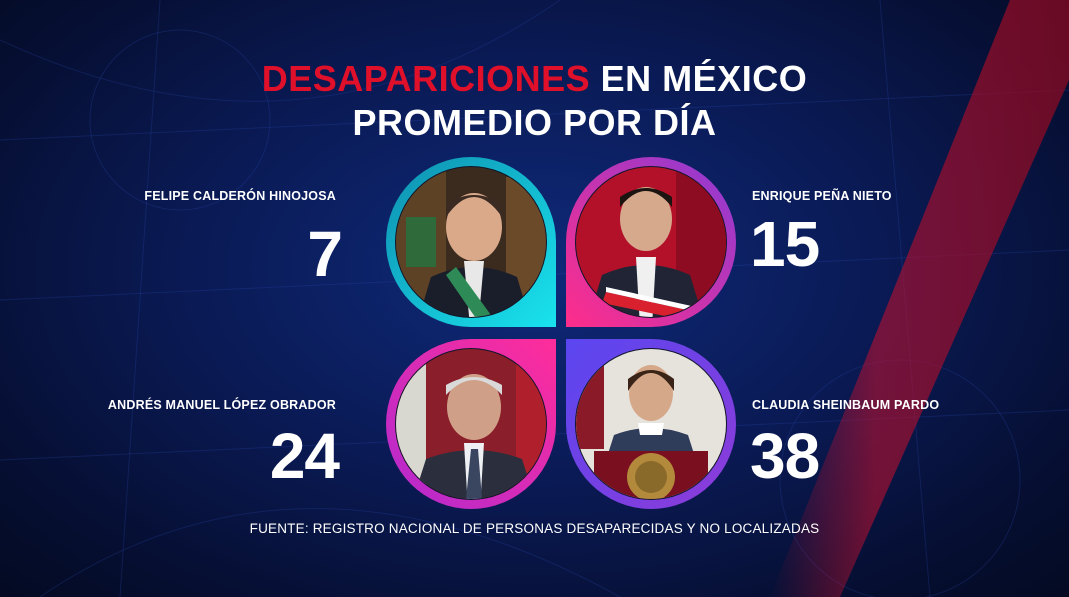 Image resolution: width=1069 pixels, height=597 pixels. I want to click on photo-pena, so click(651, 242).